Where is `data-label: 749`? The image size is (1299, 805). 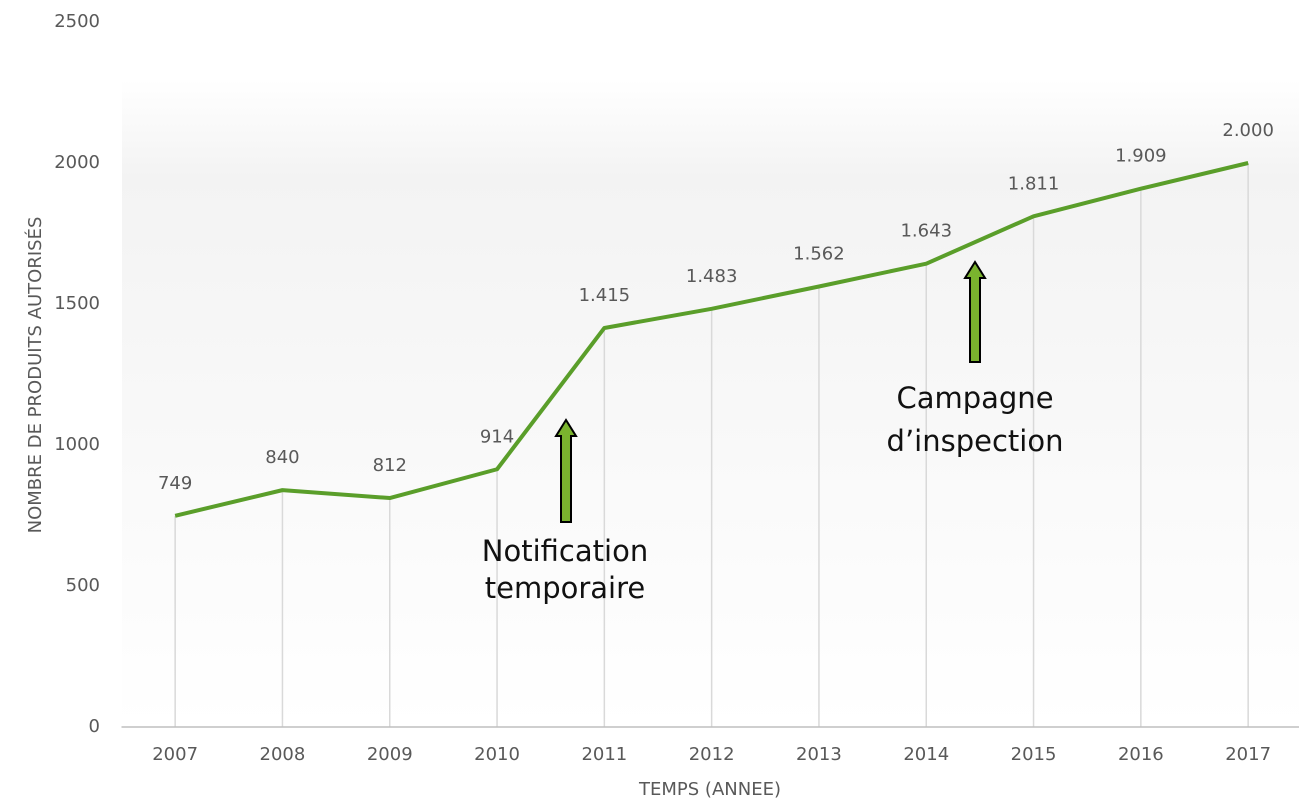 data-label: 749 is located at coordinates (175, 483).